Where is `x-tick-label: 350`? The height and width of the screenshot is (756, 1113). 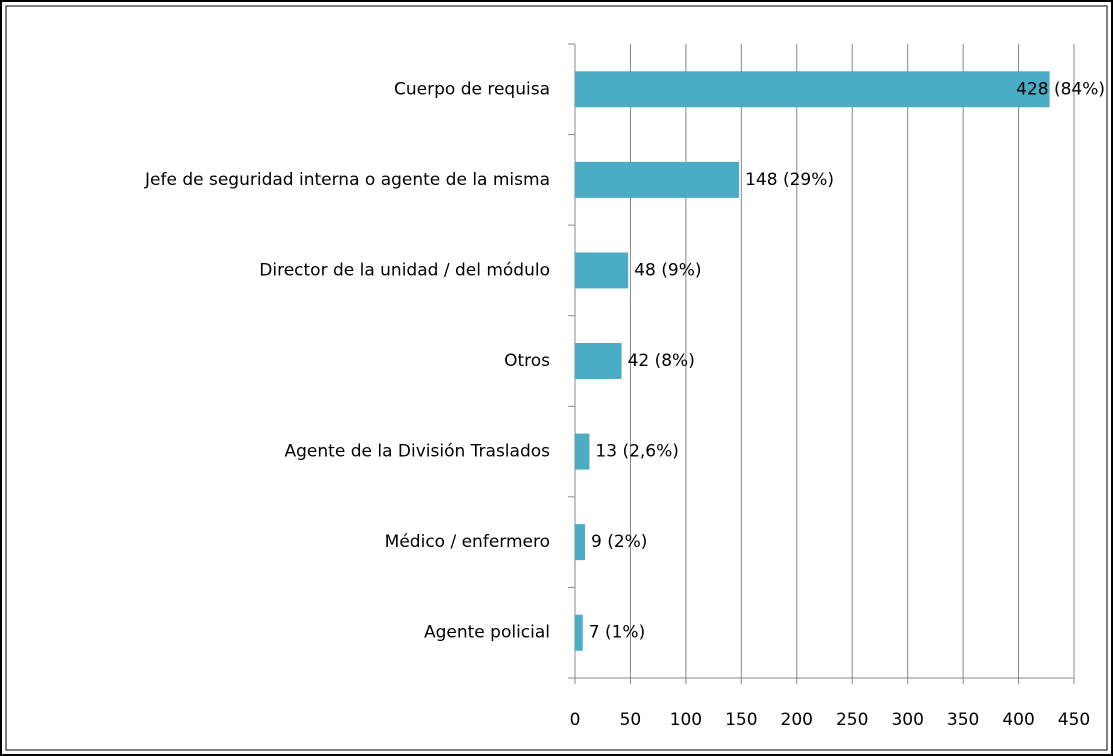 x-tick-label: 350 is located at coordinates (963, 720).